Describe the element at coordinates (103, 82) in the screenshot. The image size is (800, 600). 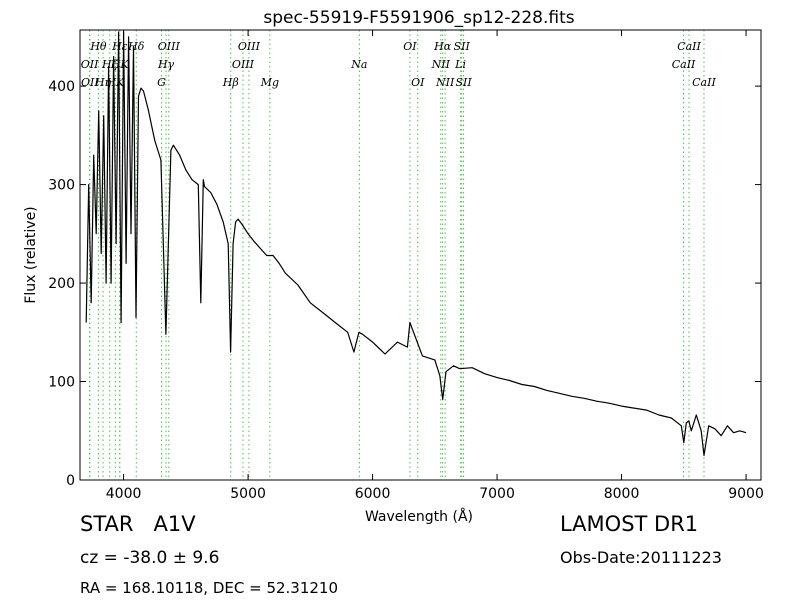
I see `spectral-line-label: Hη` at that location.